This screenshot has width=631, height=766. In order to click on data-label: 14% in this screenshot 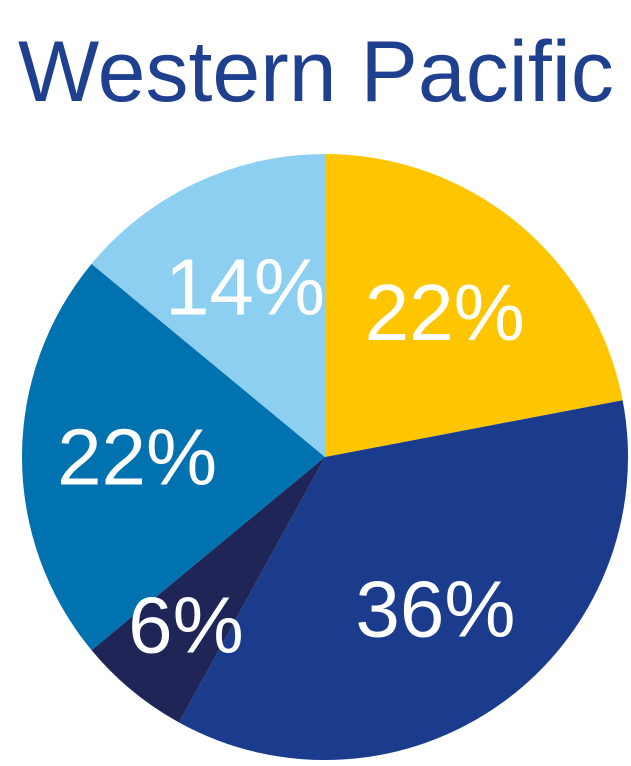, I will do `click(245, 287)`.